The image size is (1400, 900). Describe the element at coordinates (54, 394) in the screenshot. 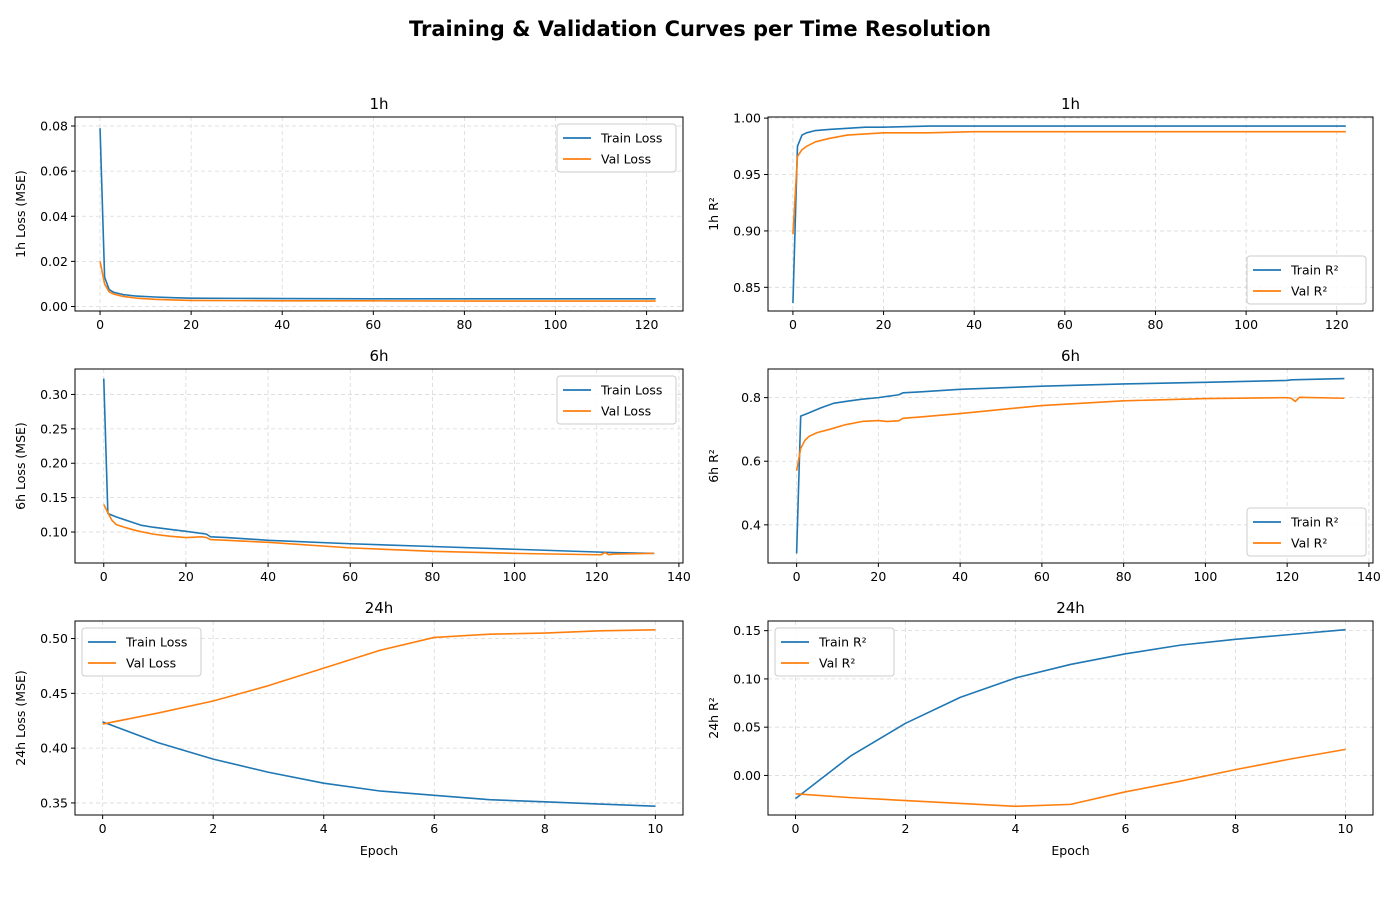

I see `y-tick-label: 0.30` at that location.